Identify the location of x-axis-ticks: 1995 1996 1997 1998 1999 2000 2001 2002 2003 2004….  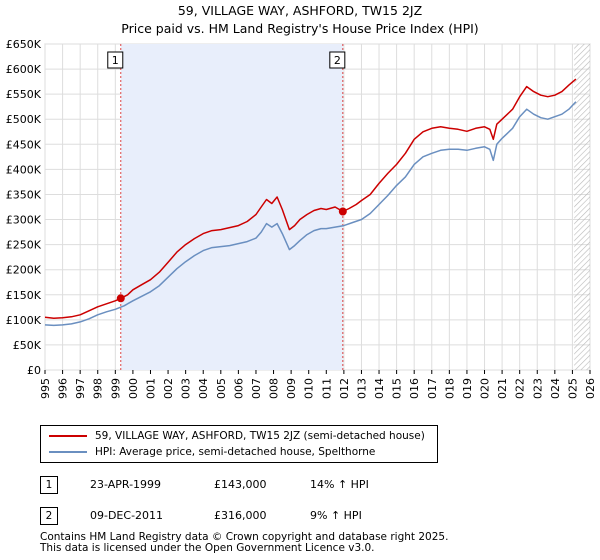
(318, 385).